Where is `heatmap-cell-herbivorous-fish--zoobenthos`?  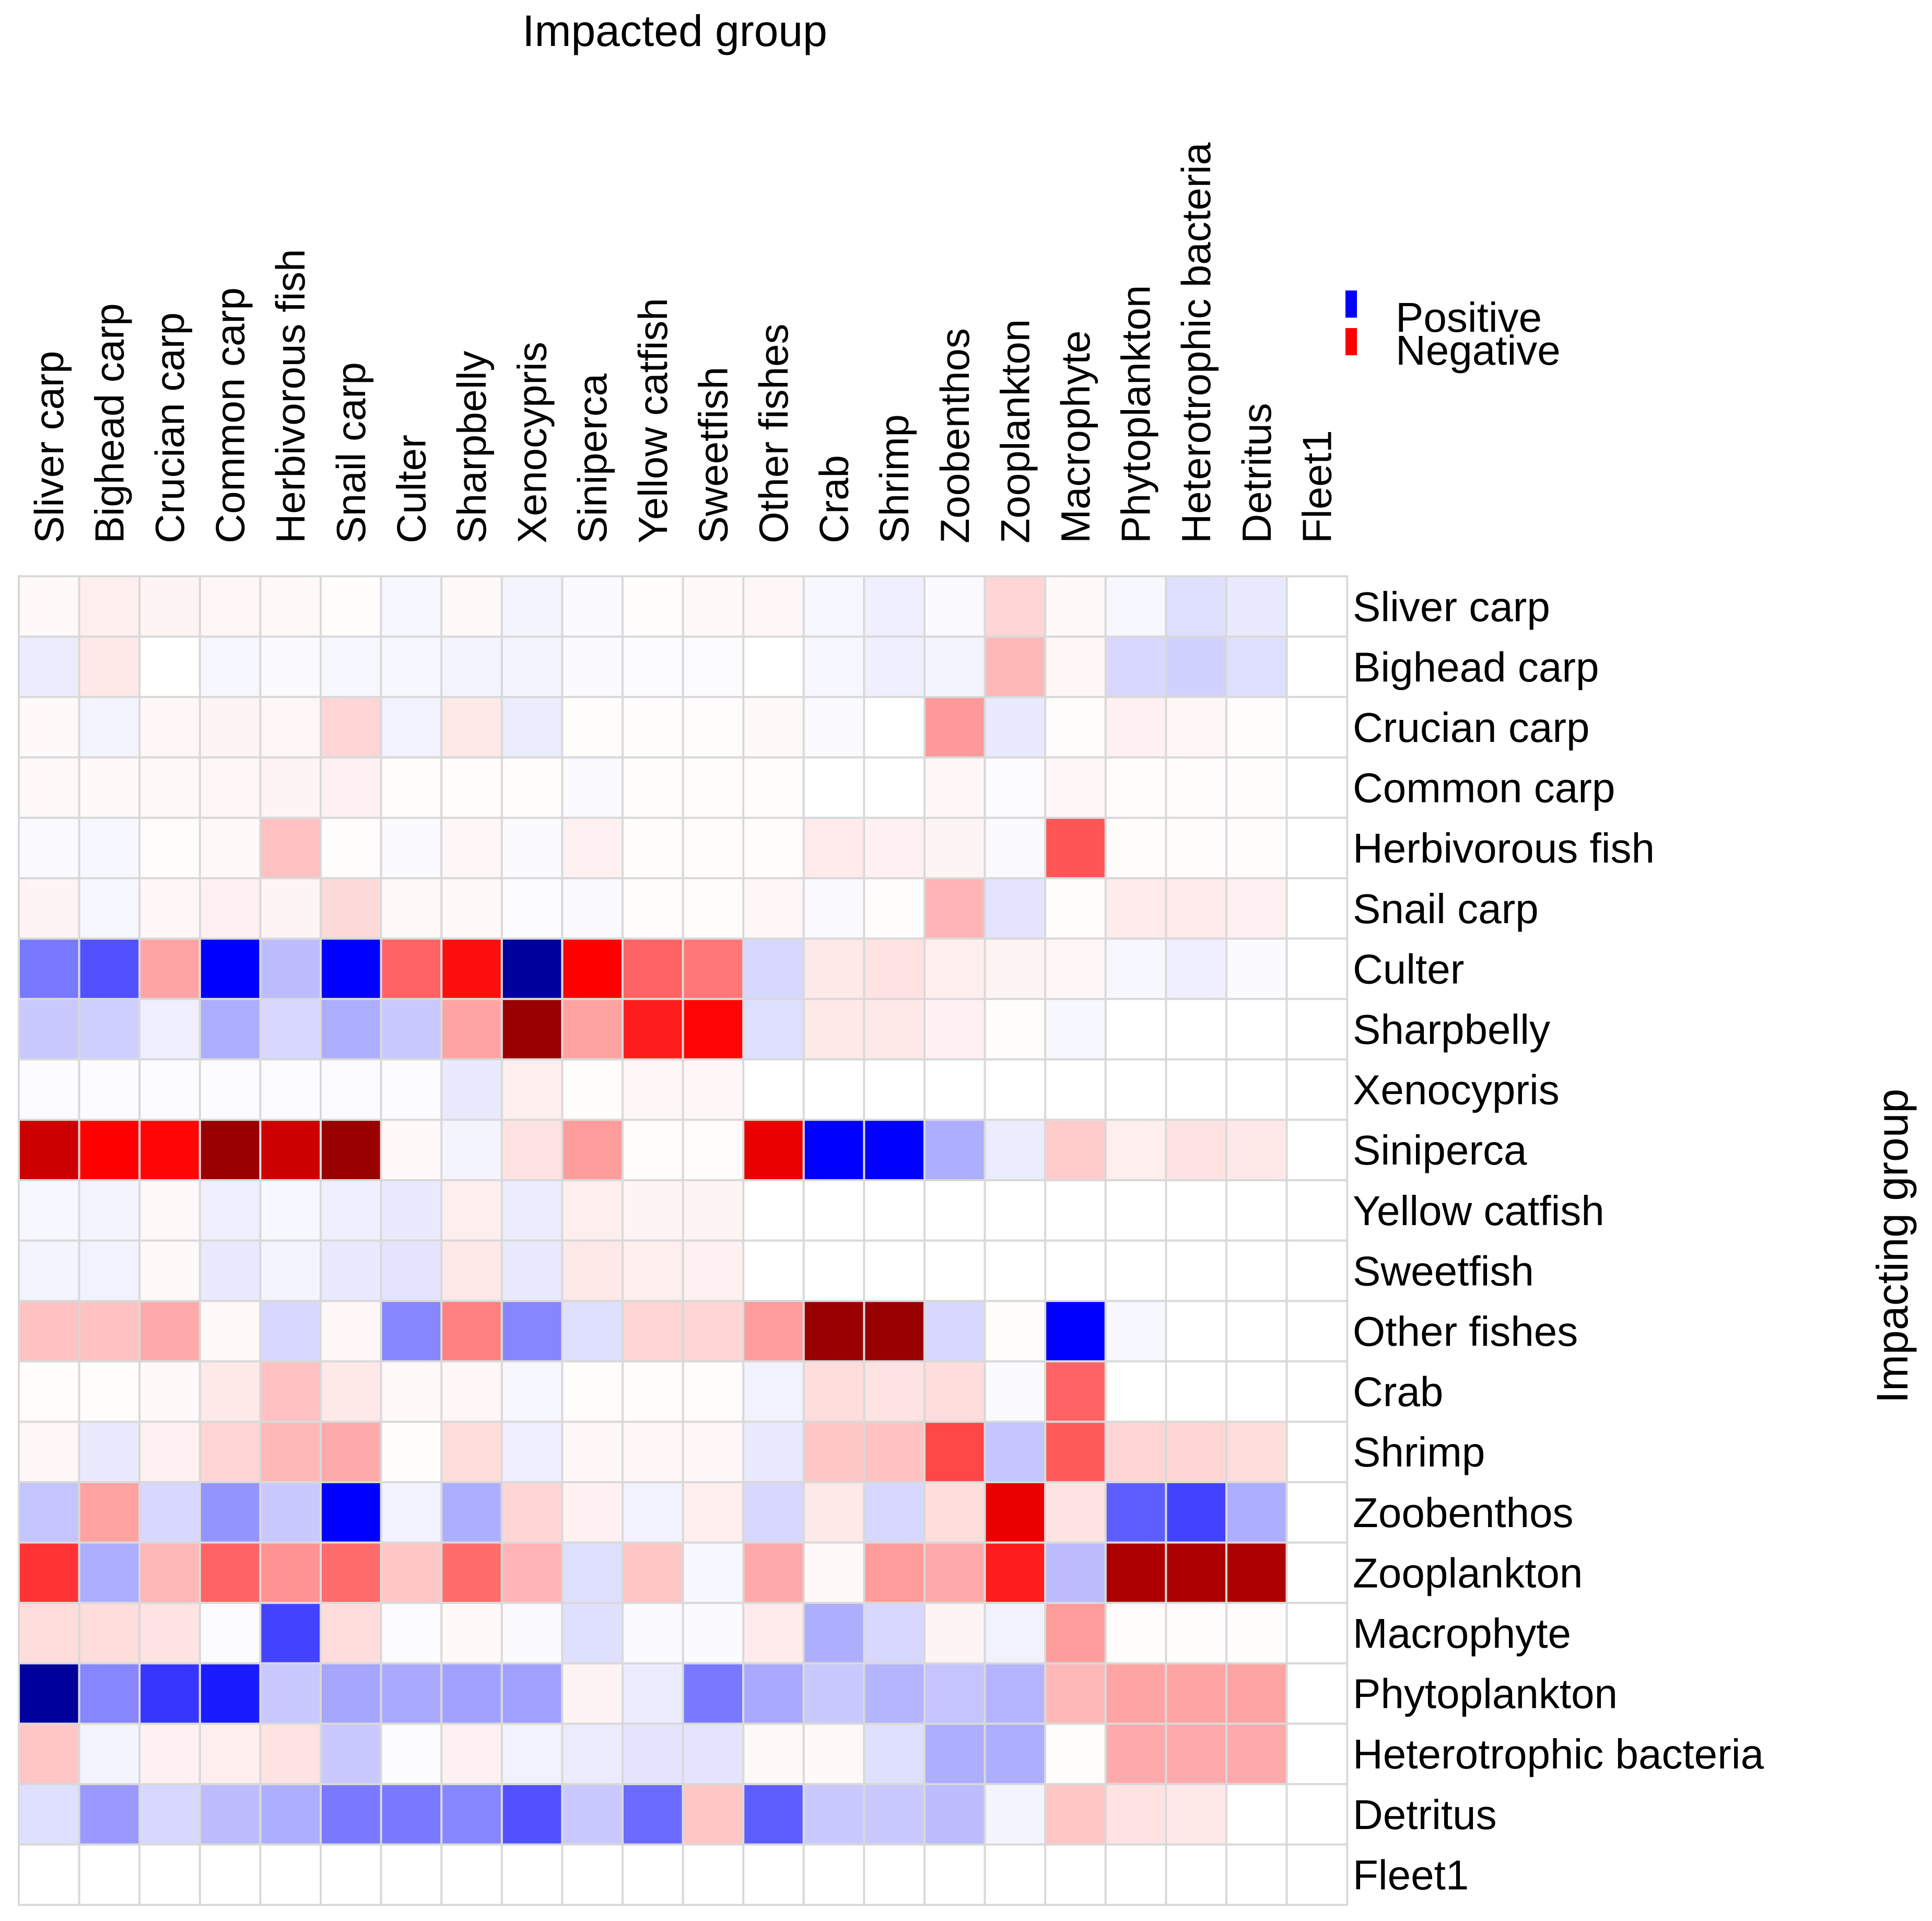
heatmap-cell-herbivorous-fish--zoobenthos is located at coordinates (954, 848).